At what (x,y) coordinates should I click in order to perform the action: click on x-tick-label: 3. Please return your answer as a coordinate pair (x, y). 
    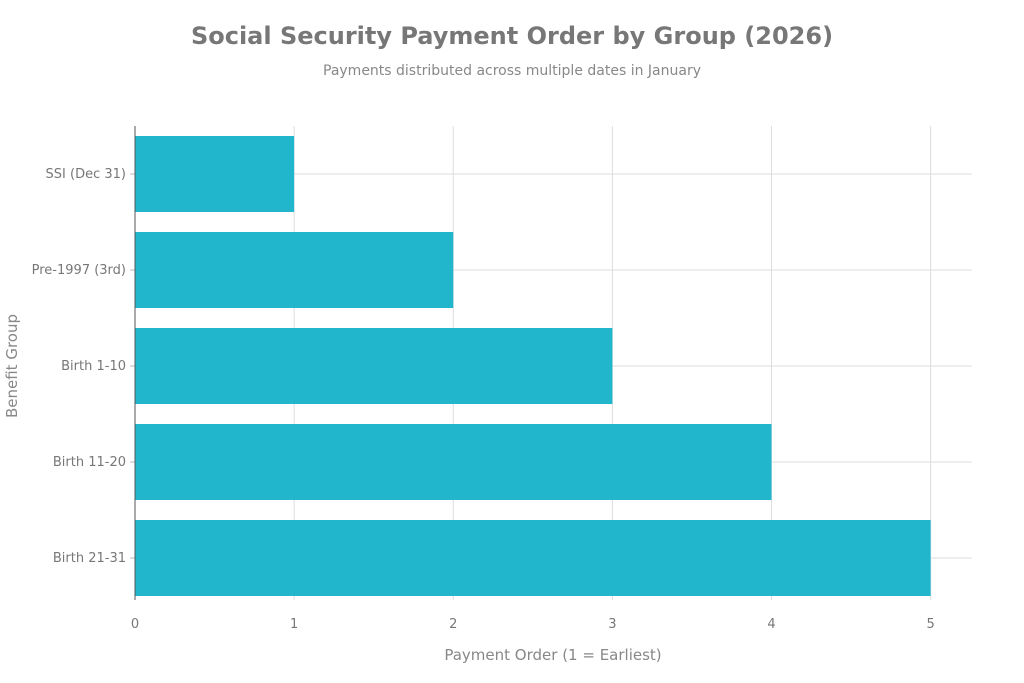
    Looking at the image, I should click on (612, 624).